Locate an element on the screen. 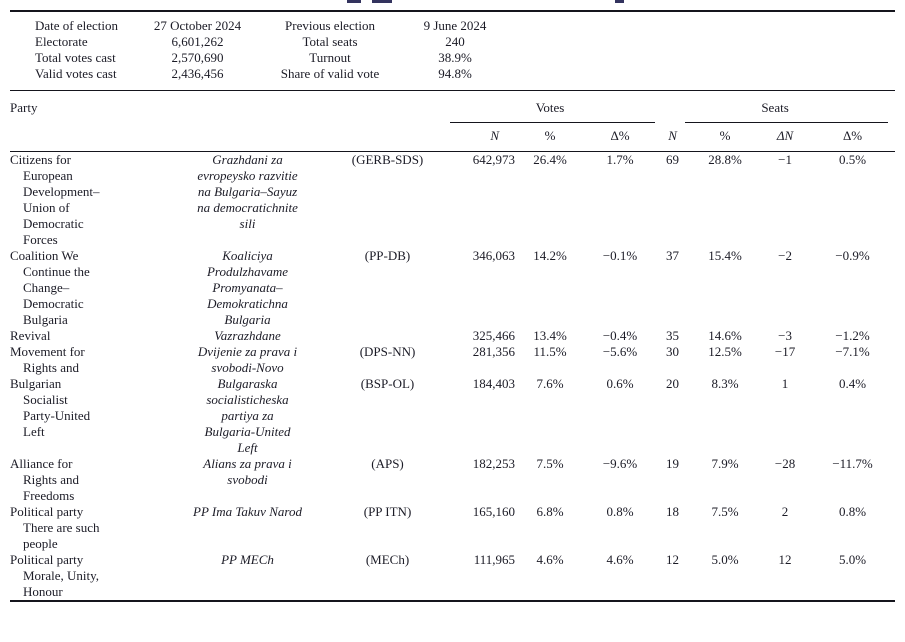 The image size is (905, 642). summary-label: Turnout is located at coordinates (330, 57).